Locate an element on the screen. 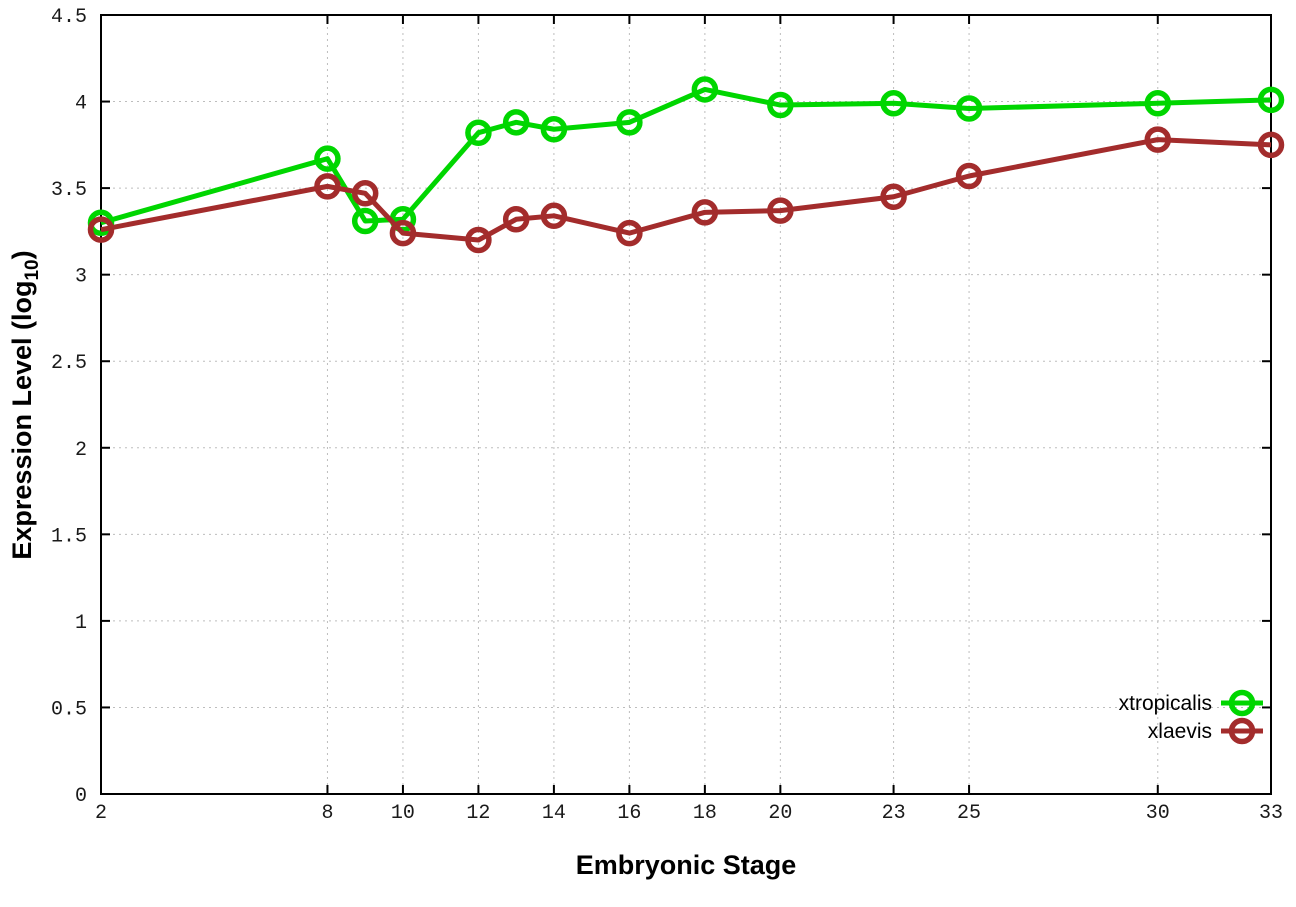  y-tick-label: 0 is located at coordinates (81, 796).